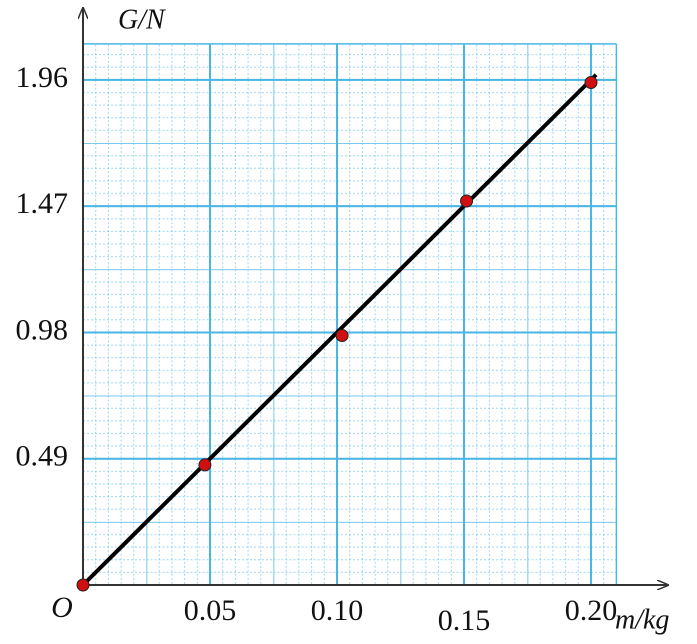  What do you see at coordinates (42, 77) in the screenshot?
I see `y-tick-label: 1.96` at bounding box center [42, 77].